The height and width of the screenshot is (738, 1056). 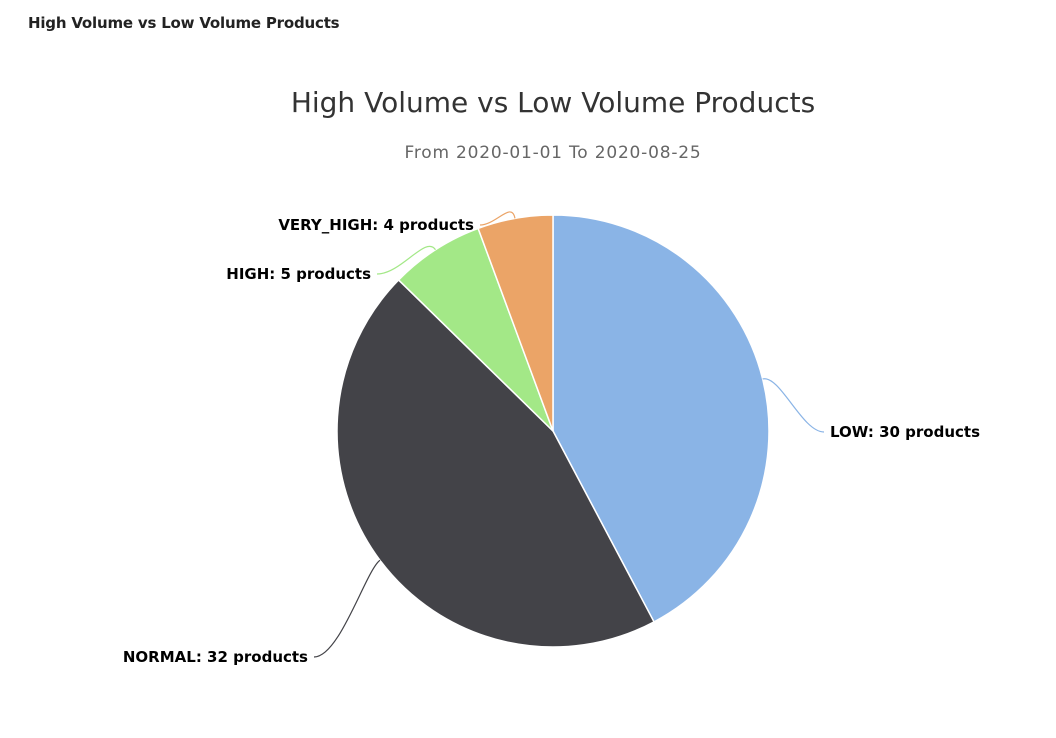 I want to click on data-label-low: LOW: 30 products, so click(x=905, y=432).